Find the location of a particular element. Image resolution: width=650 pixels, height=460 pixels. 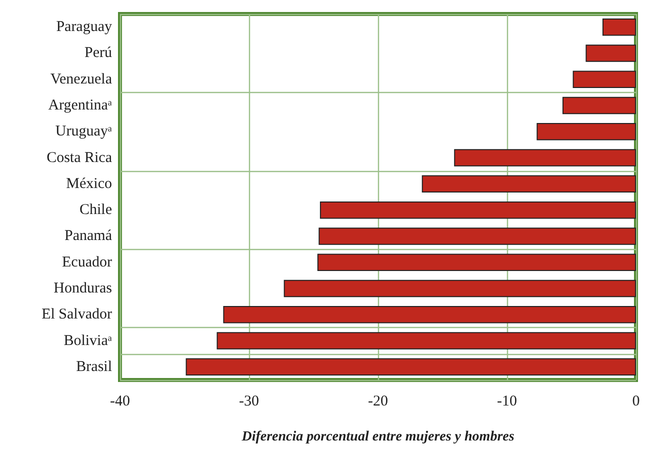

x-axis-title: Diferencia porcentual entre mujeres y hombres is located at coordinates (377, 437).